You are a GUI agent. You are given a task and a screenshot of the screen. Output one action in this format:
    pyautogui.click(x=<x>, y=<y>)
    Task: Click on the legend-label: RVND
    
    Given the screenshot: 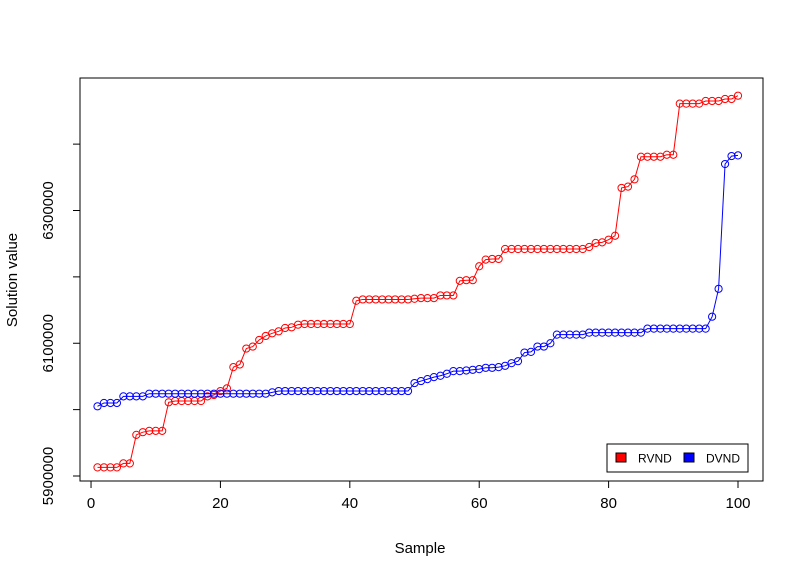 What is the action you would take?
    pyautogui.click(x=655, y=459)
    